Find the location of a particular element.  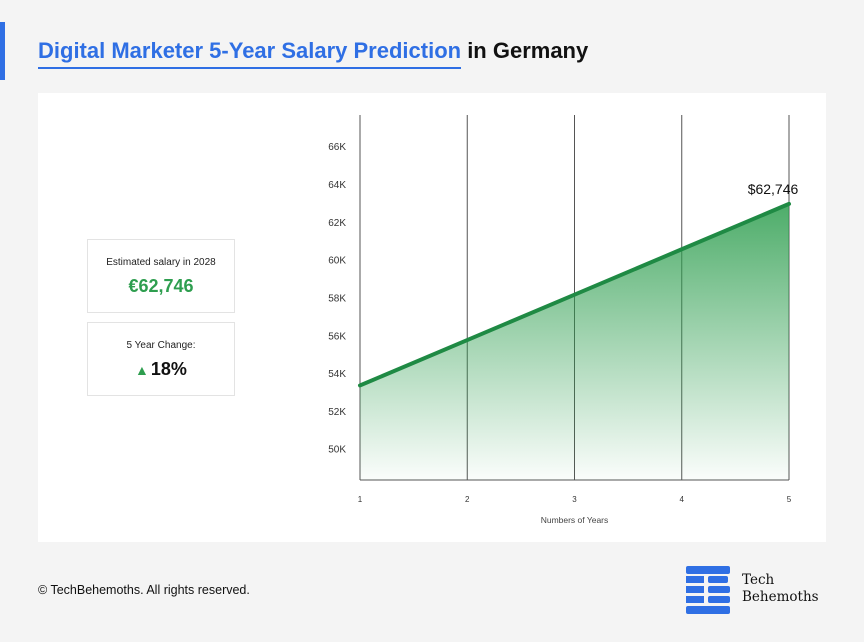

logo-mark-icon is located at coordinates (708, 590).